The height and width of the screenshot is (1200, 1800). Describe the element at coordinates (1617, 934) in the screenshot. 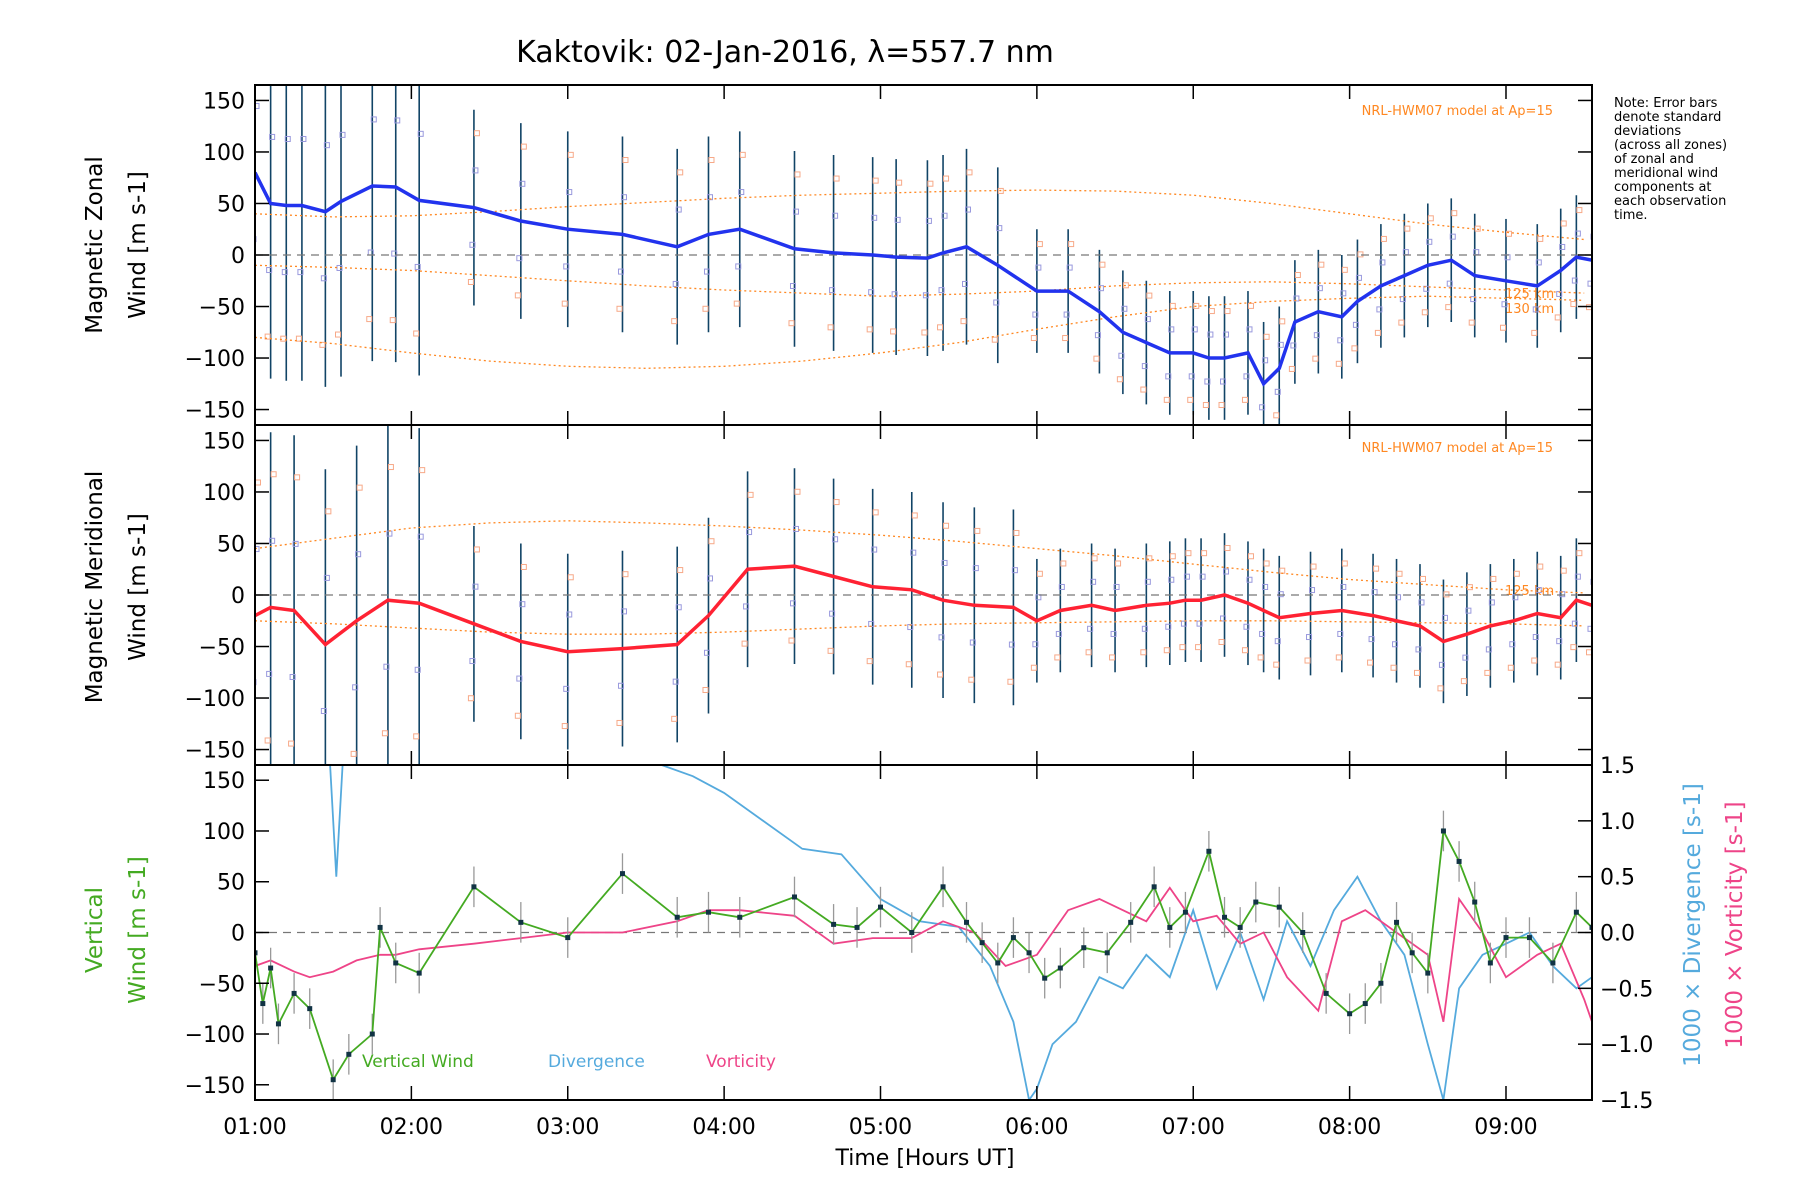

I see `y2-tick-label: 0.0` at that location.